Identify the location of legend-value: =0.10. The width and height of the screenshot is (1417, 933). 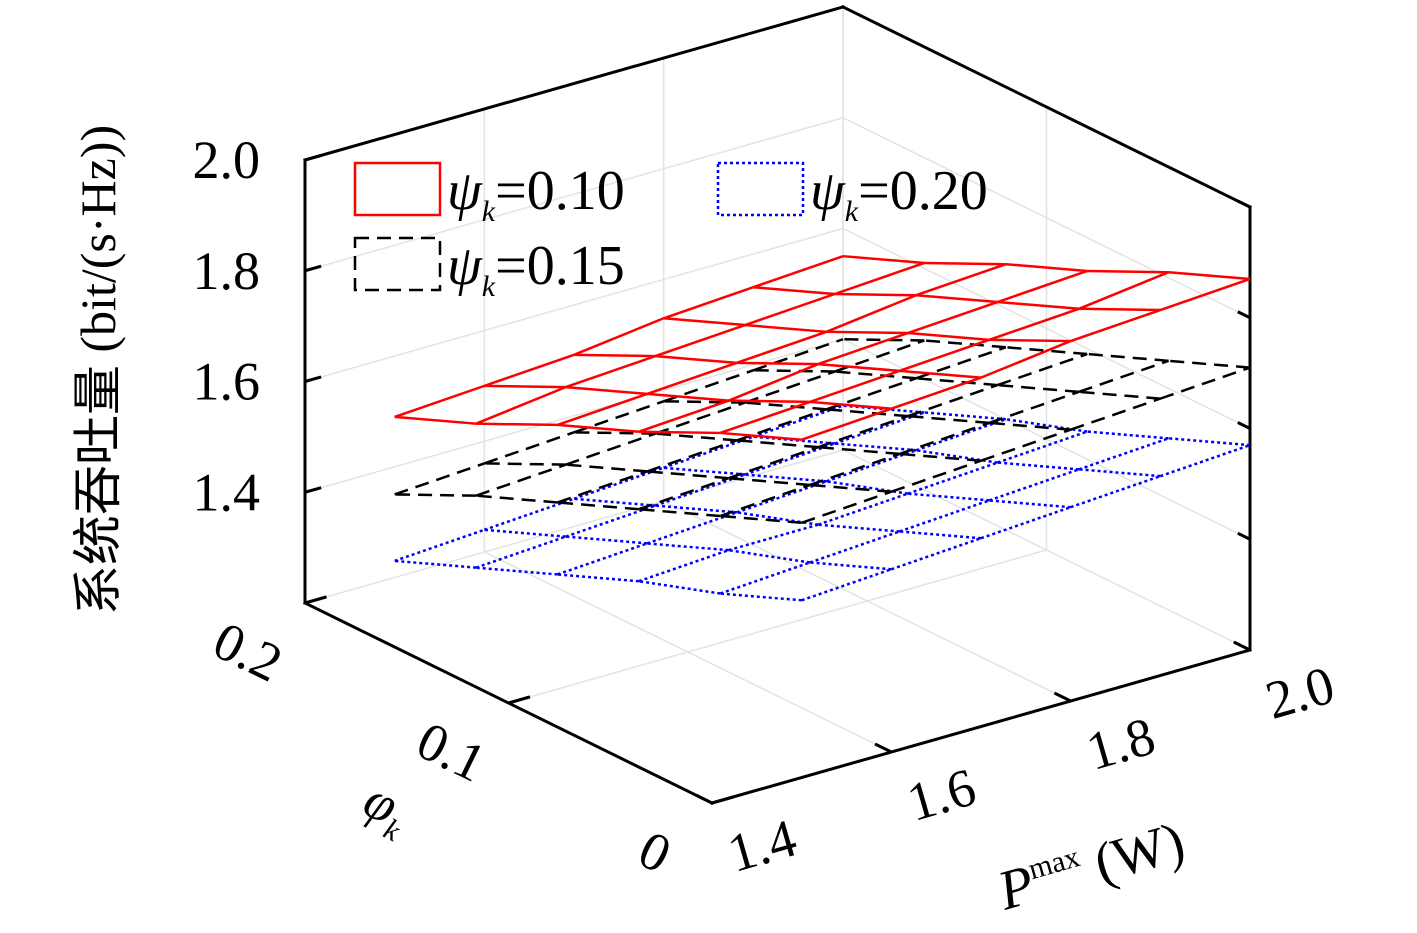
(560, 191).